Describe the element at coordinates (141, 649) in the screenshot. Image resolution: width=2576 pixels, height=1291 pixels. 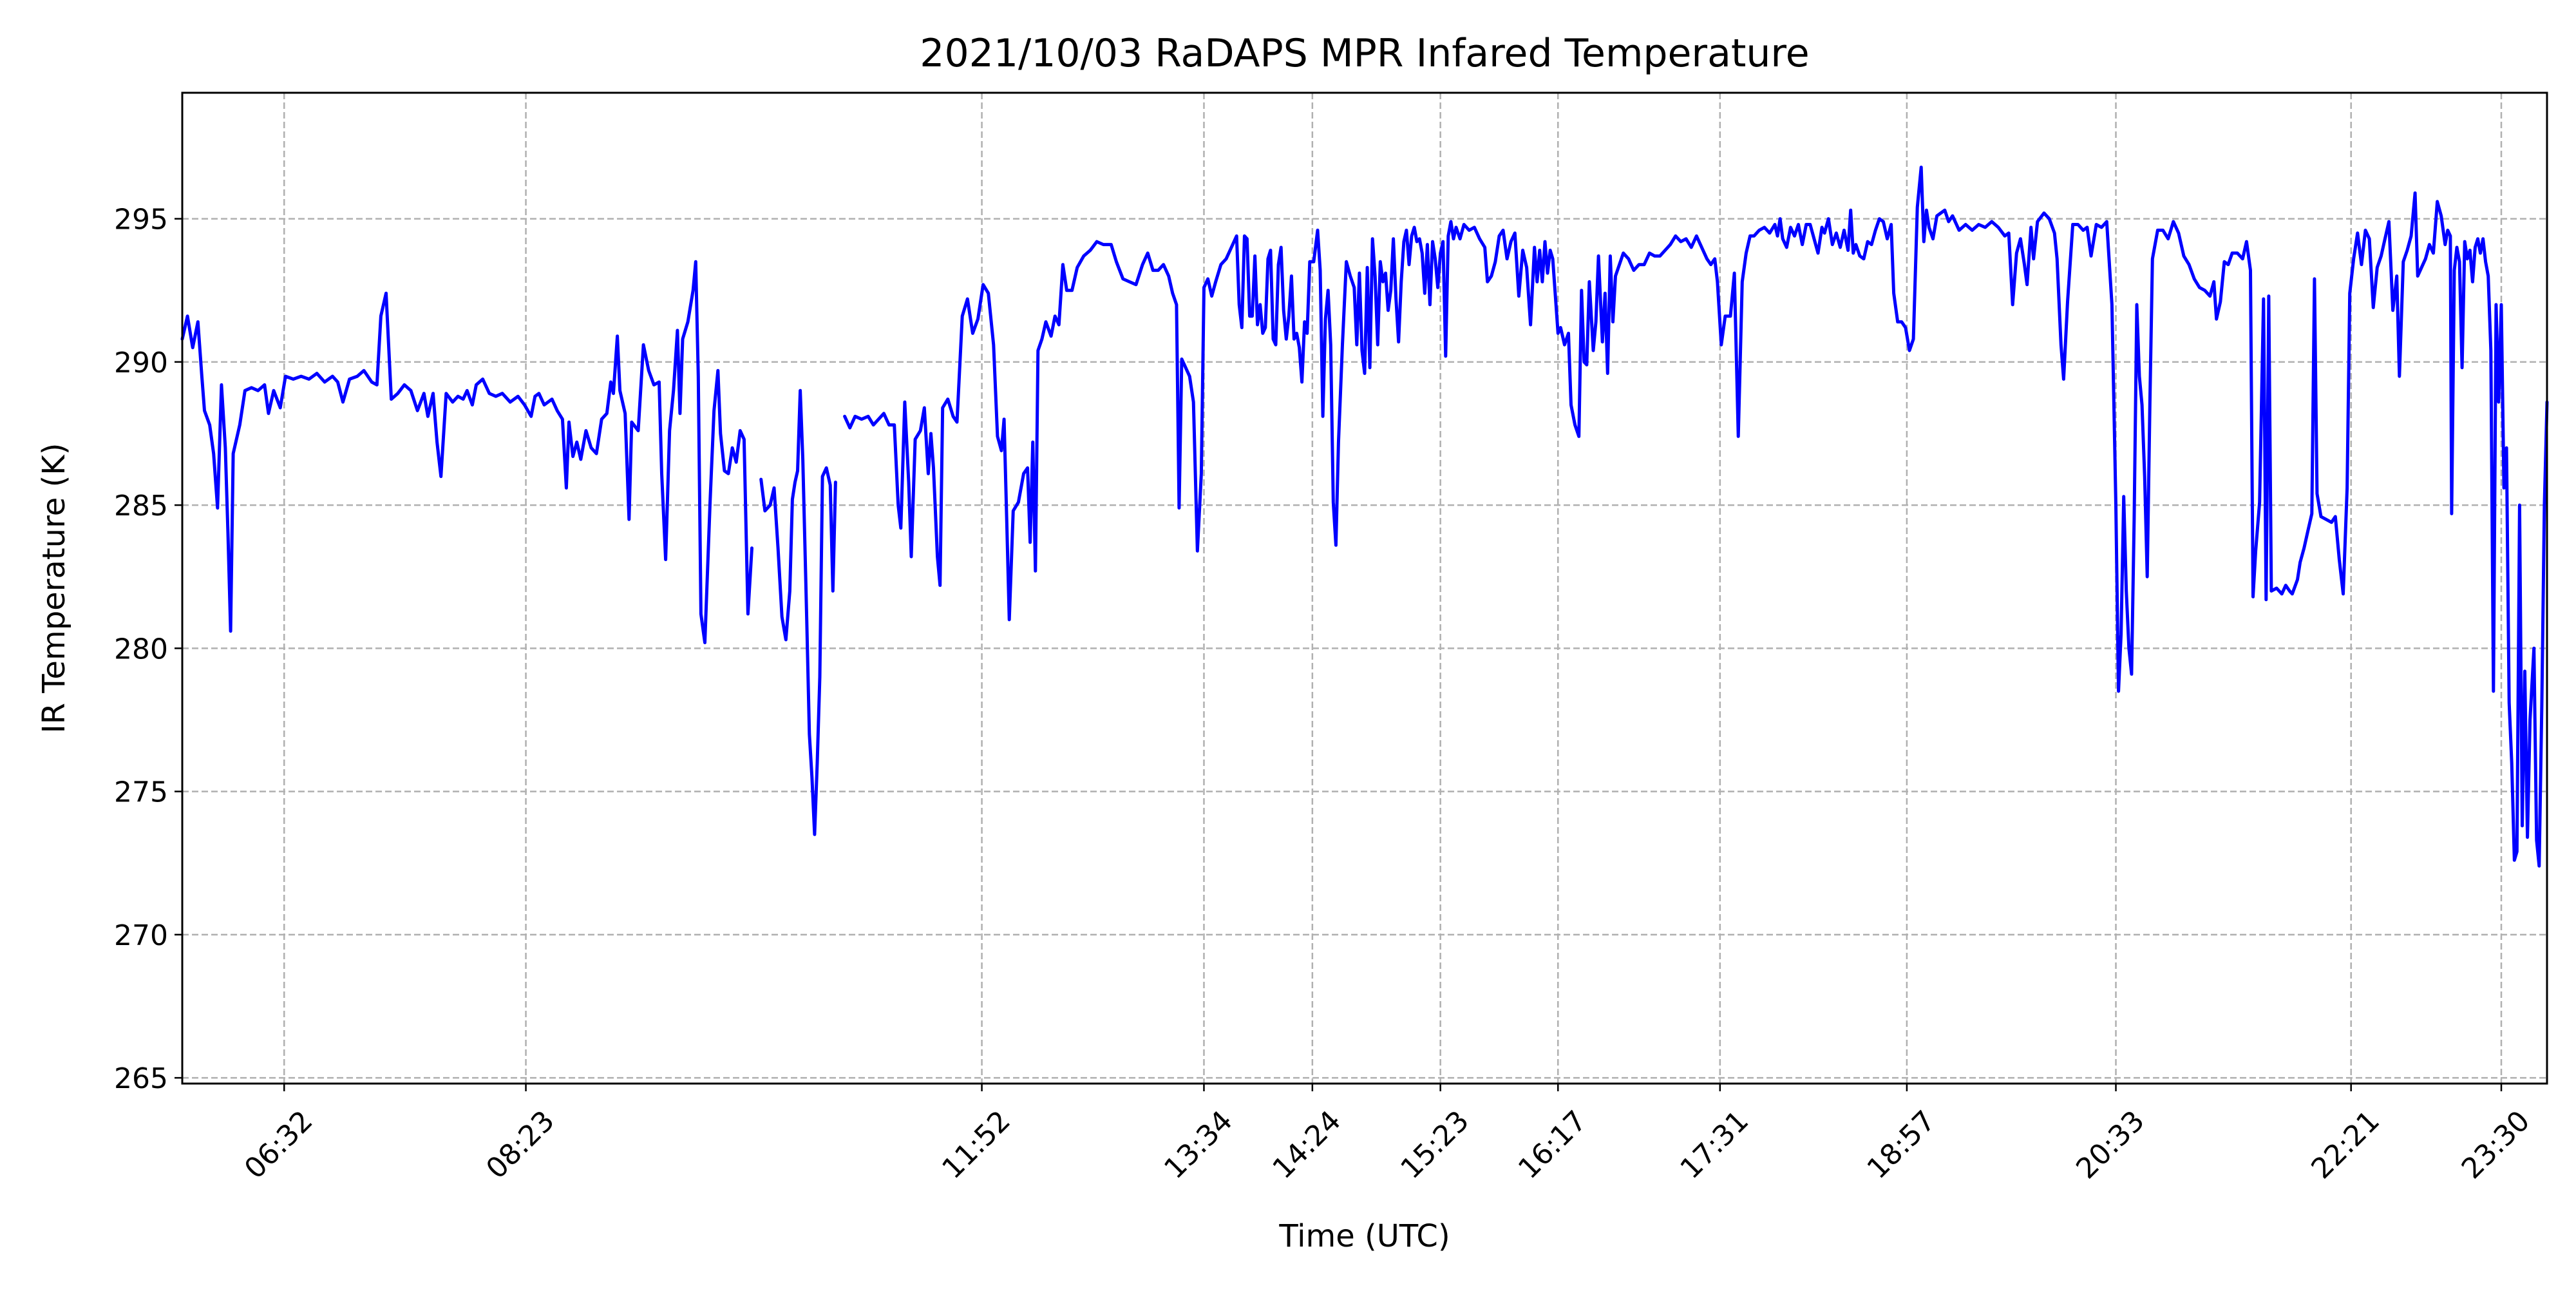
I see `y-tick-label: 280` at that location.